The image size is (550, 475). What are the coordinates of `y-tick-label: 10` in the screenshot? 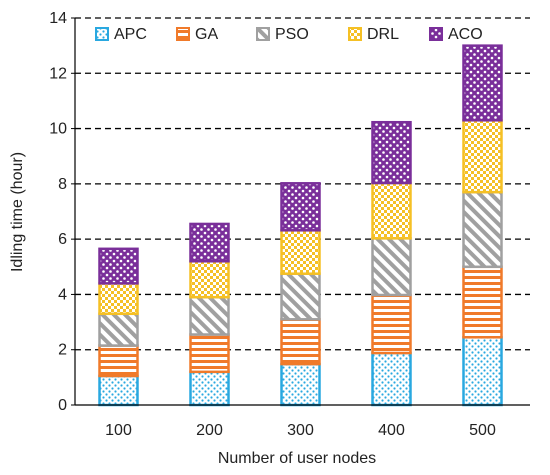 It's located at (58, 129).